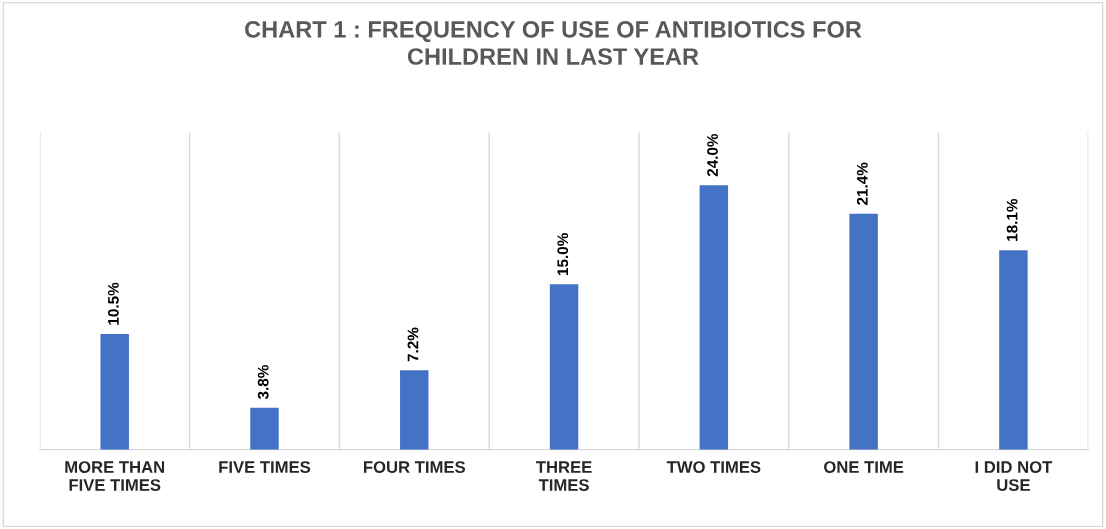  Describe the element at coordinates (862, 183) in the screenshot. I see `data-label: 21.4%` at that location.